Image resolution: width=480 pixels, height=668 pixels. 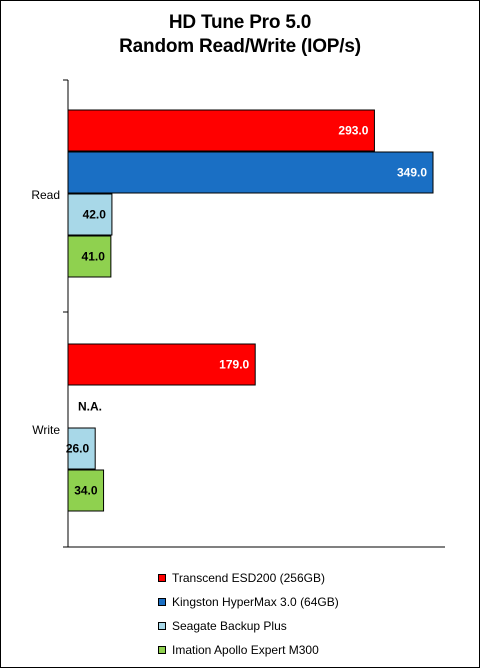 I want to click on category-label-read: Read, so click(x=45, y=195).